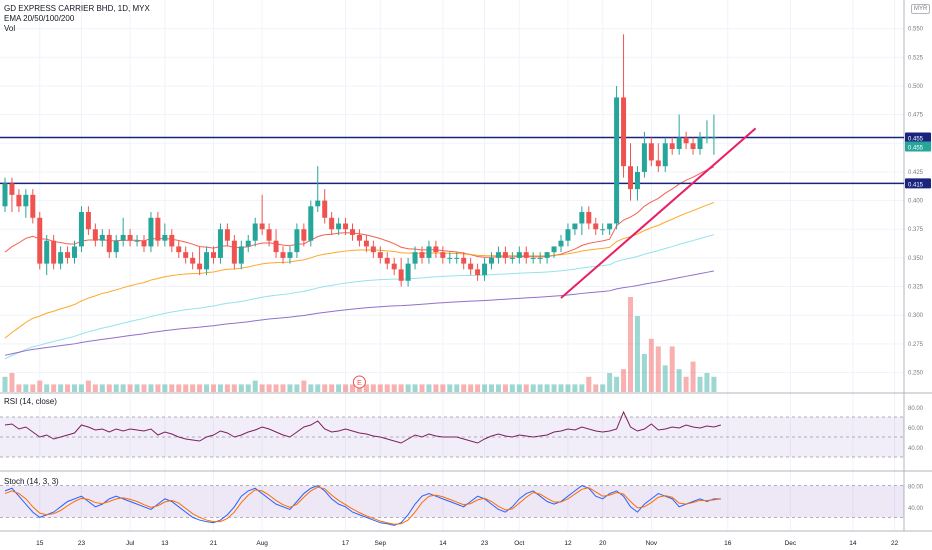  What do you see at coordinates (82, 543) in the screenshot?
I see `time-tick-label: 23` at bounding box center [82, 543].